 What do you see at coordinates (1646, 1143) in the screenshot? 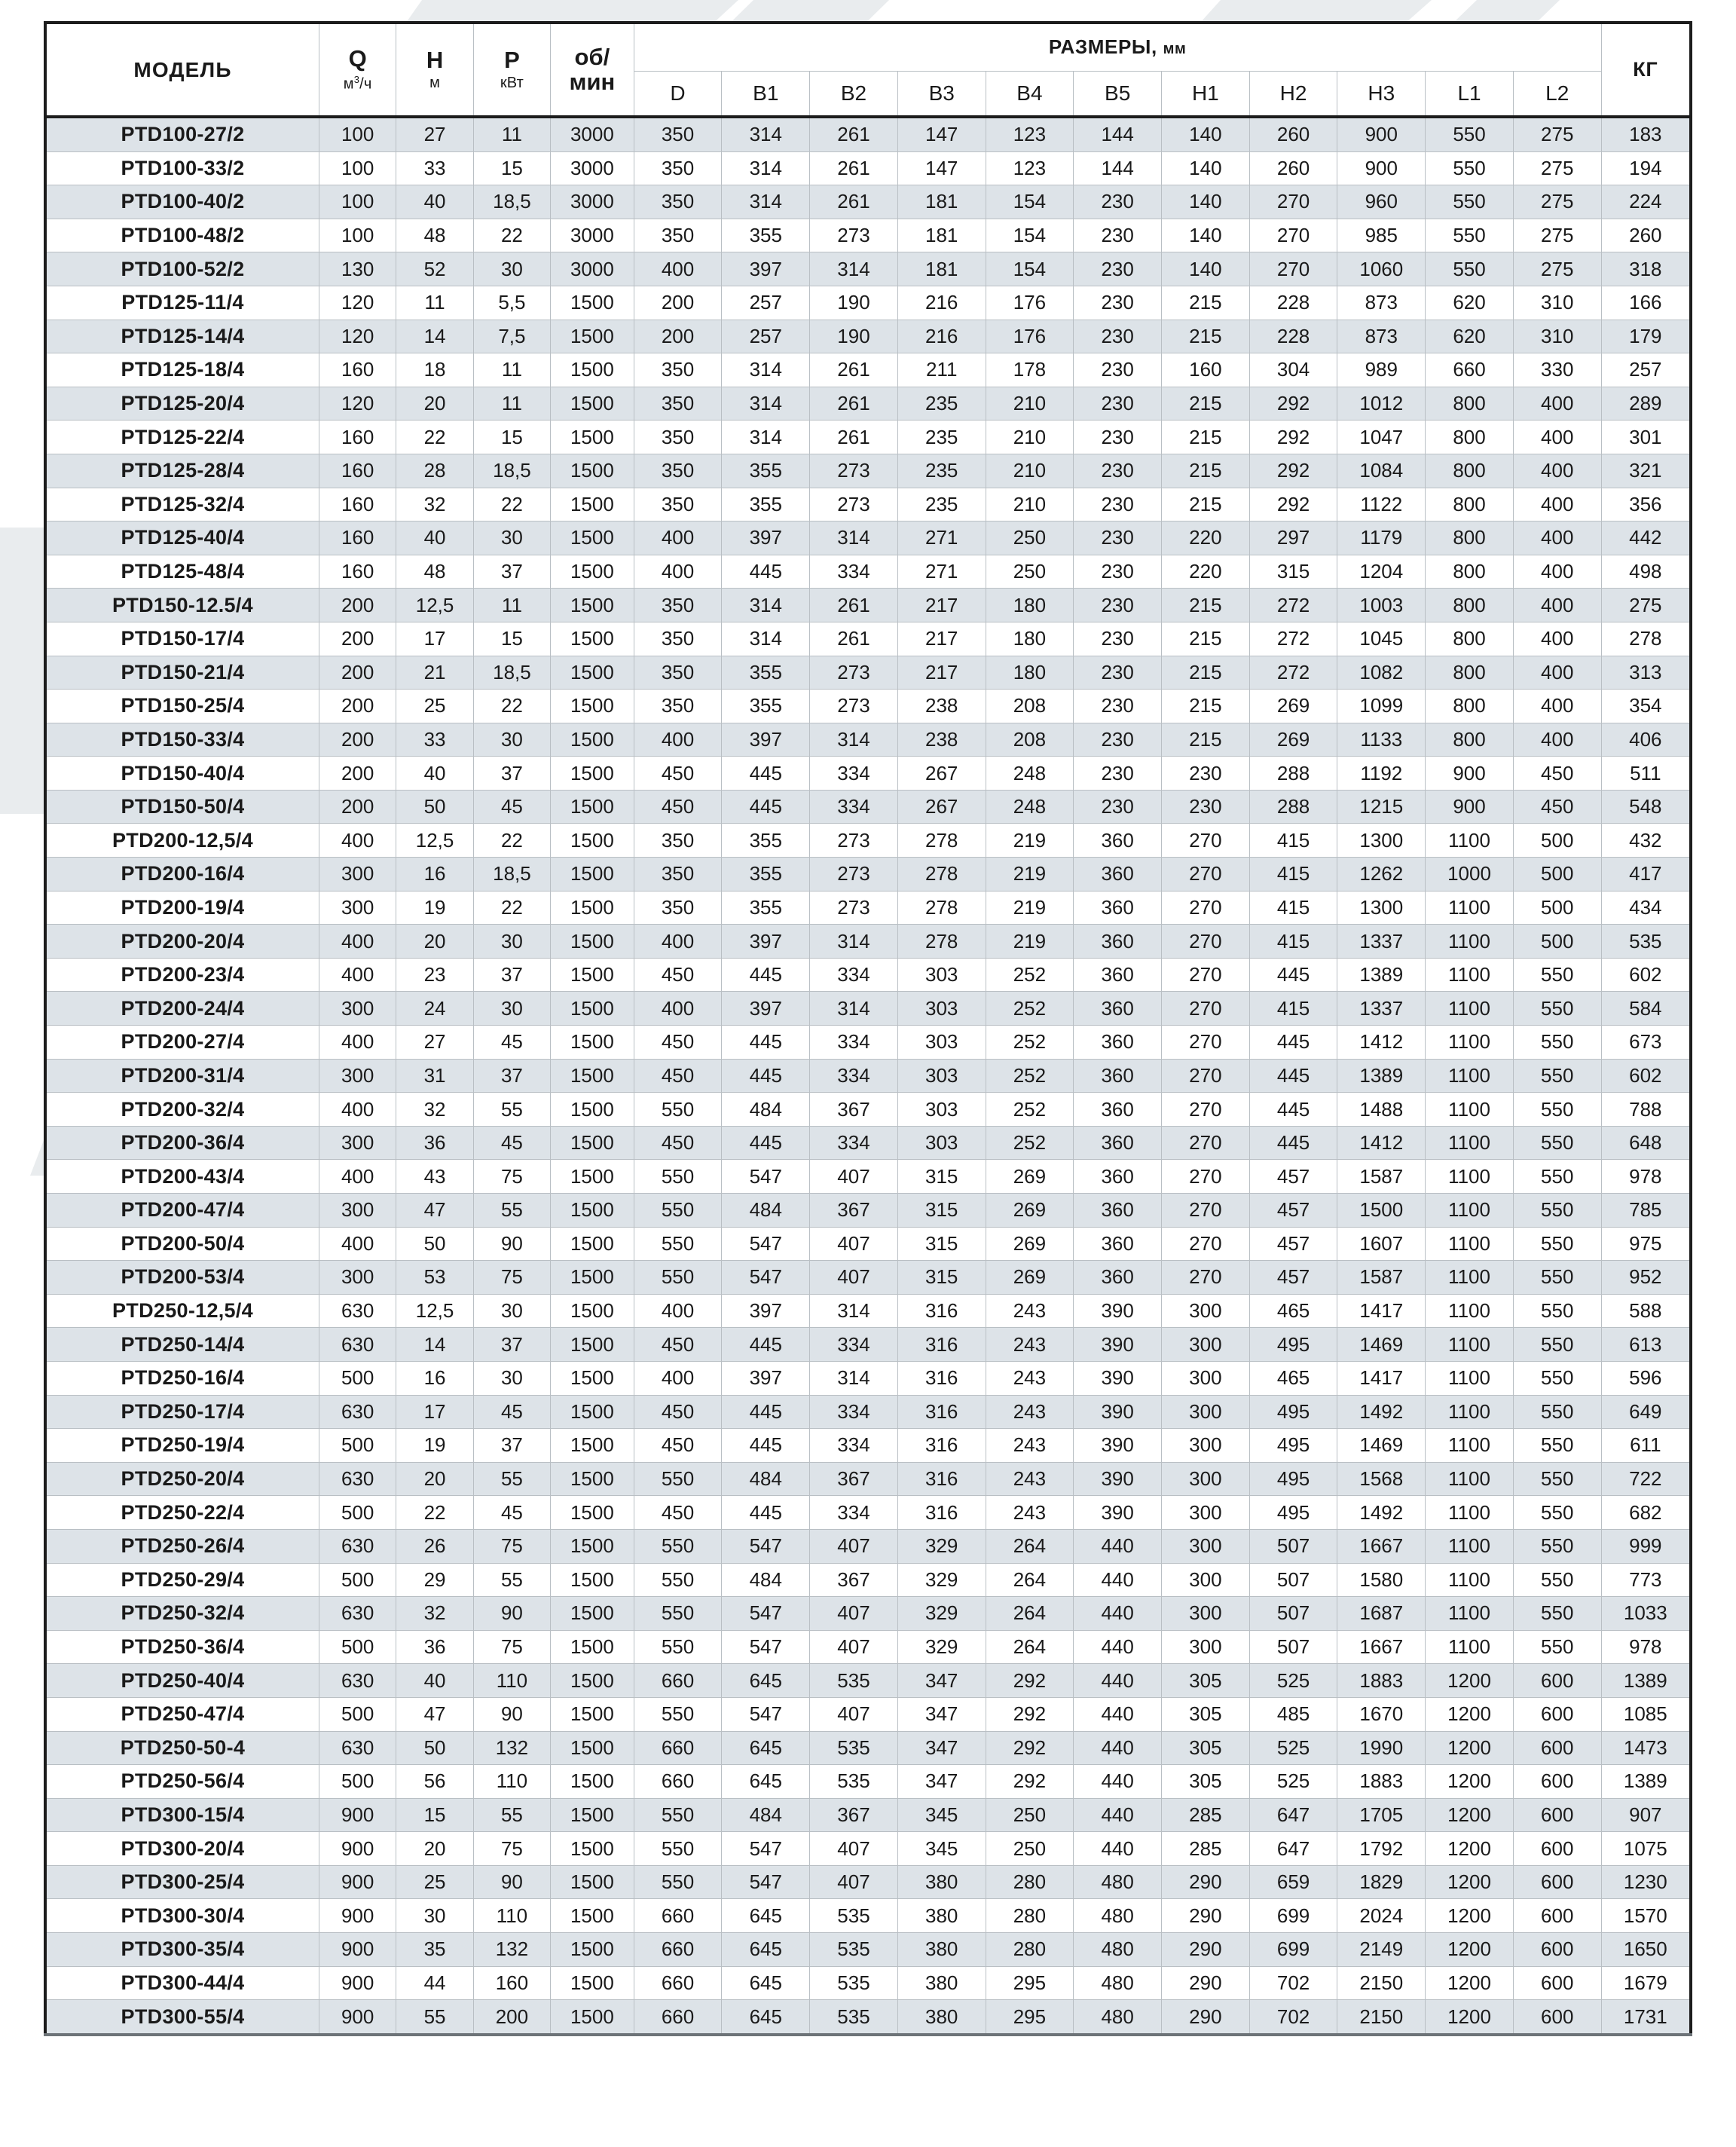
I see `cell-value: 648` at bounding box center [1646, 1143].